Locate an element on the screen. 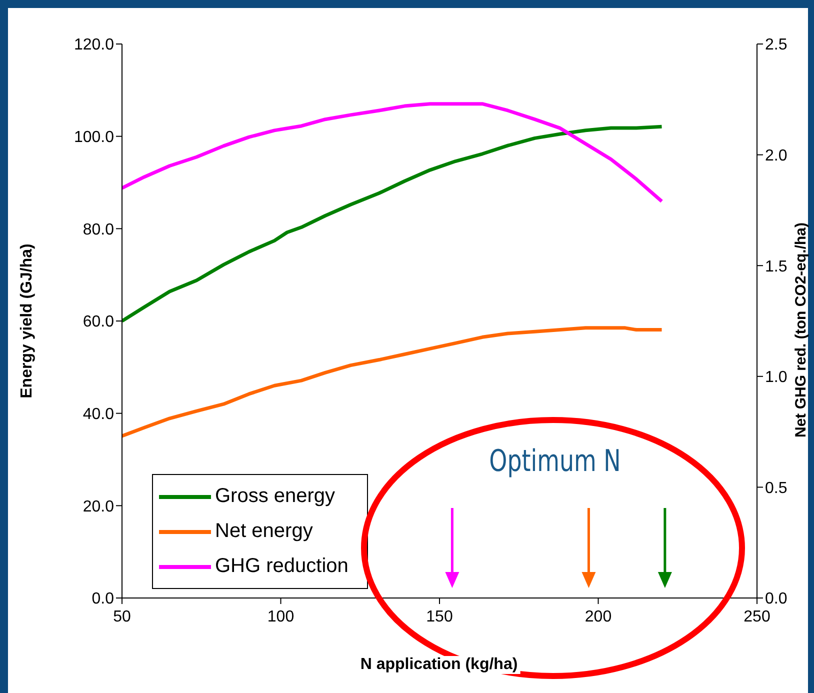 This screenshot has width=814, height=693. legend-label: Gross energy is located at coordinates (275, 496).